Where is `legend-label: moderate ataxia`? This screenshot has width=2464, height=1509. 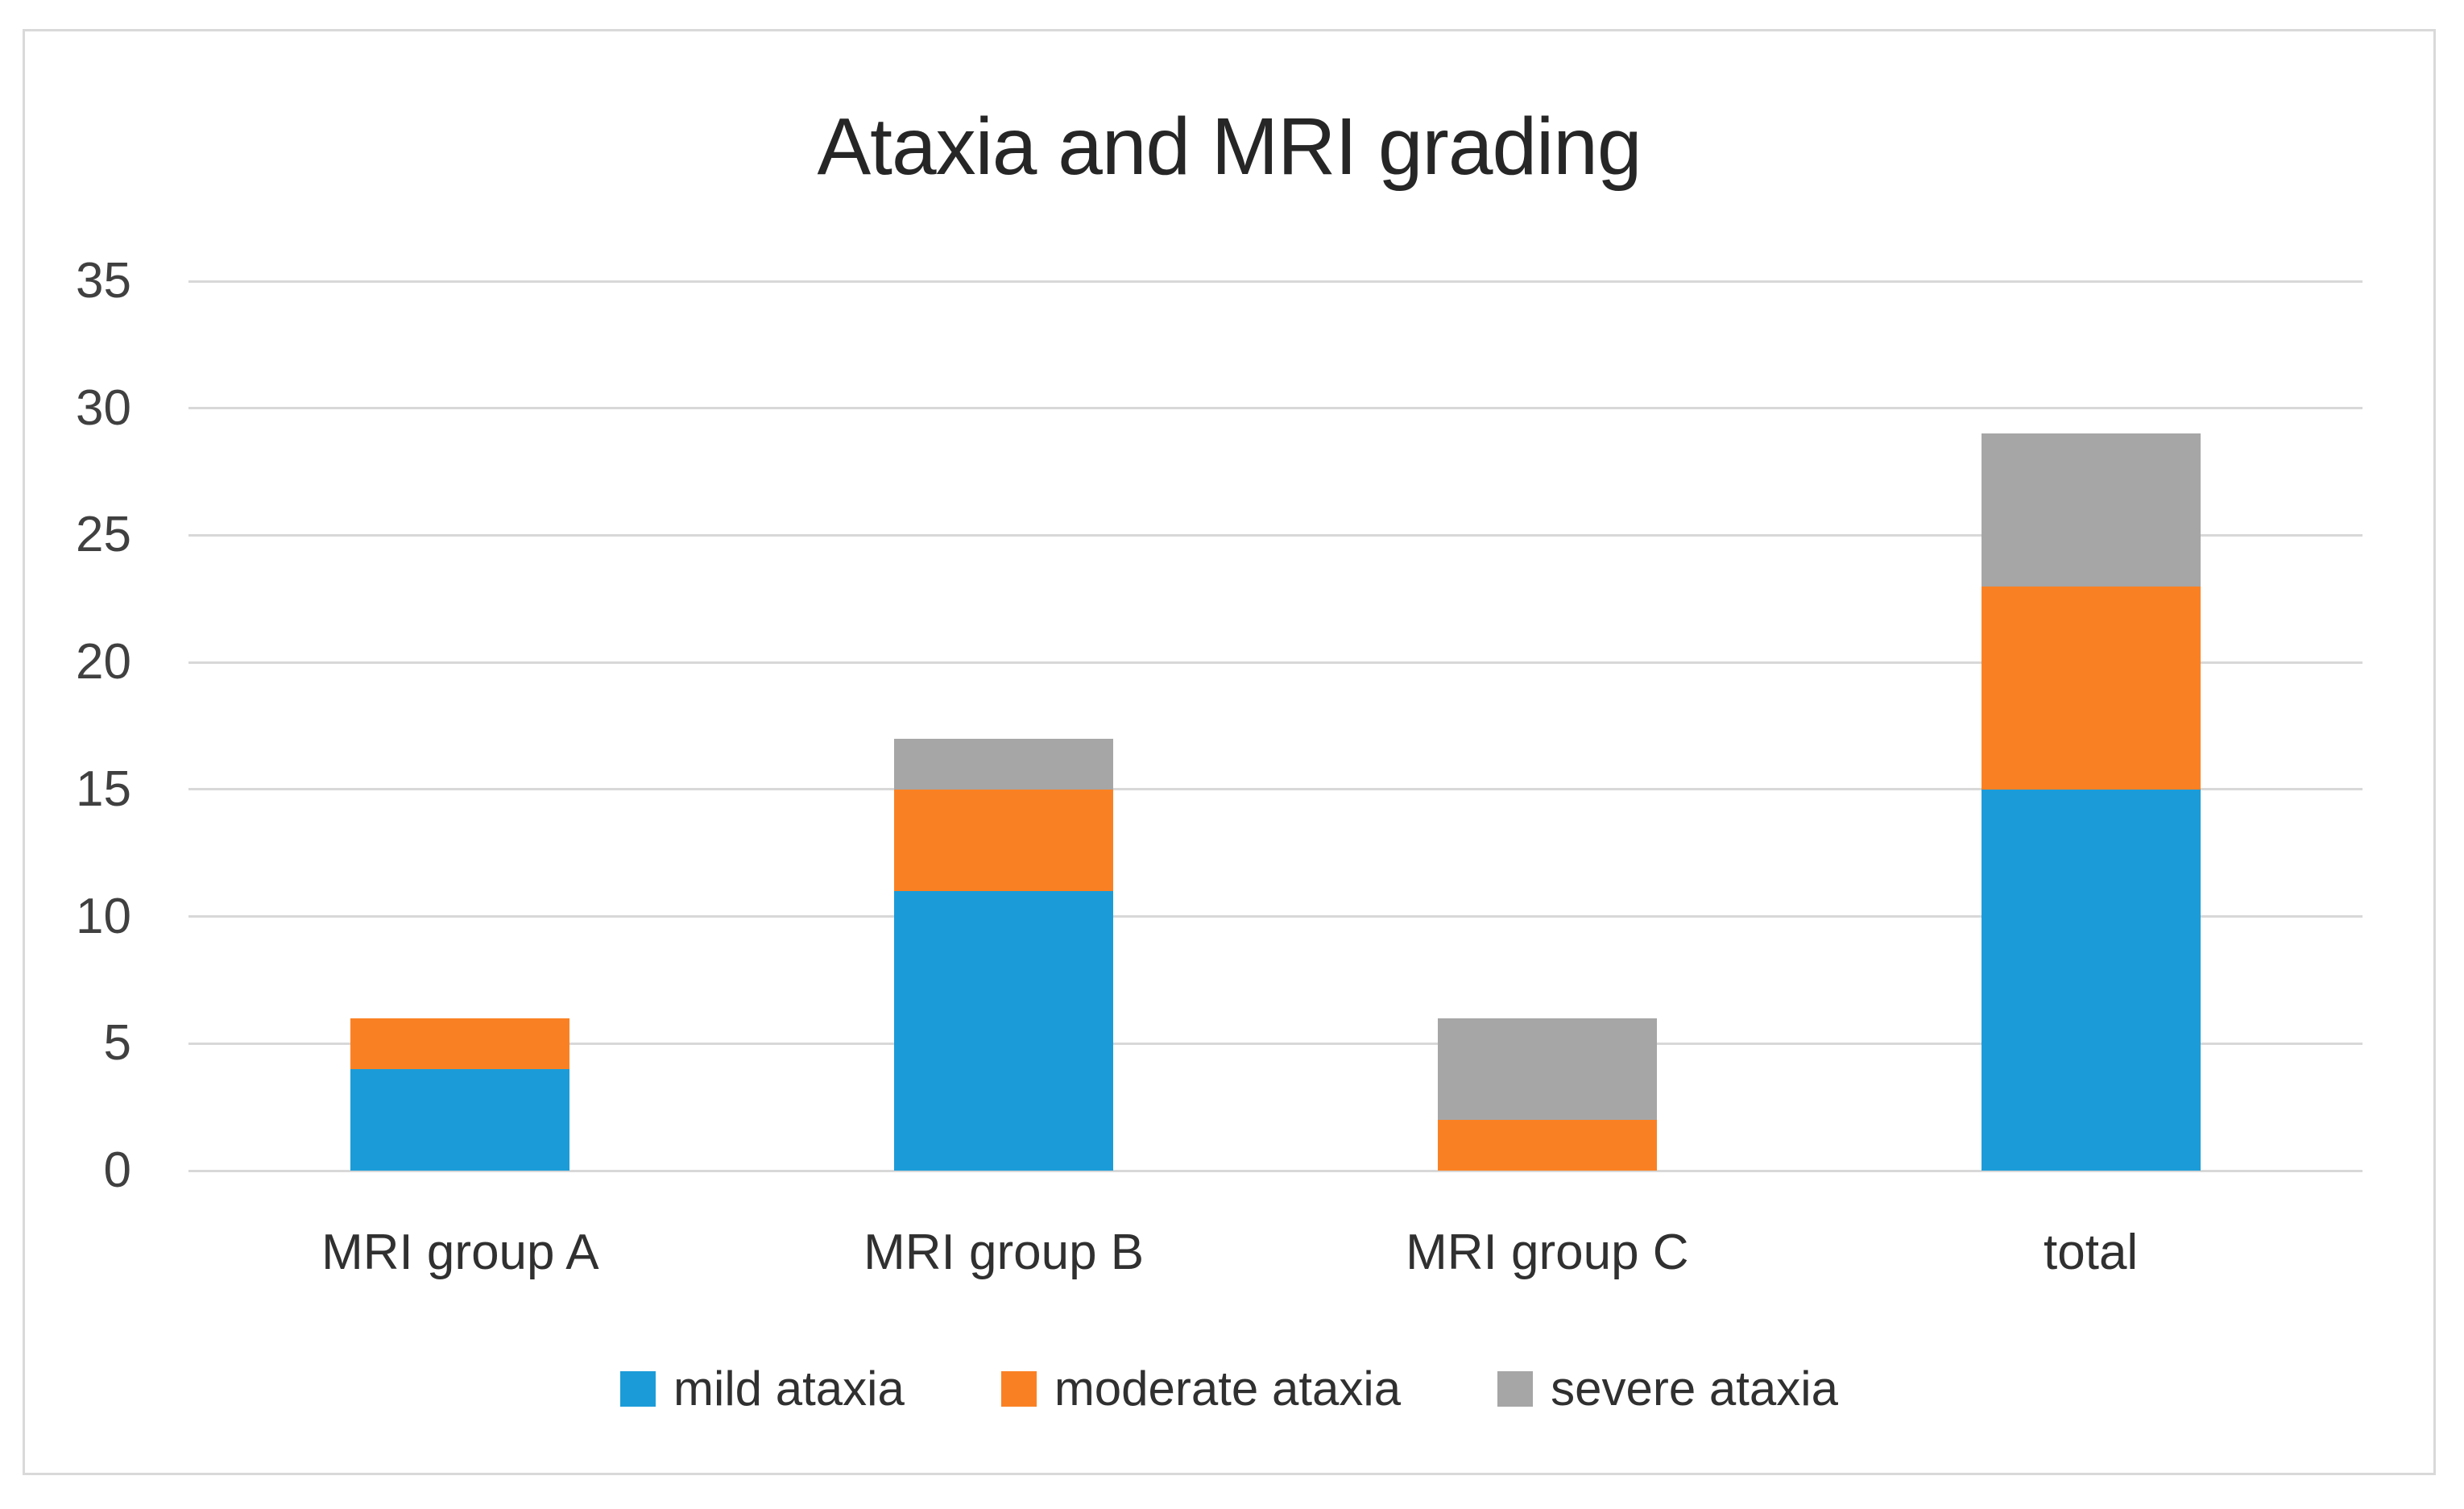
legend-label: moderate ataxia is located at coordinates (1228, 1389).